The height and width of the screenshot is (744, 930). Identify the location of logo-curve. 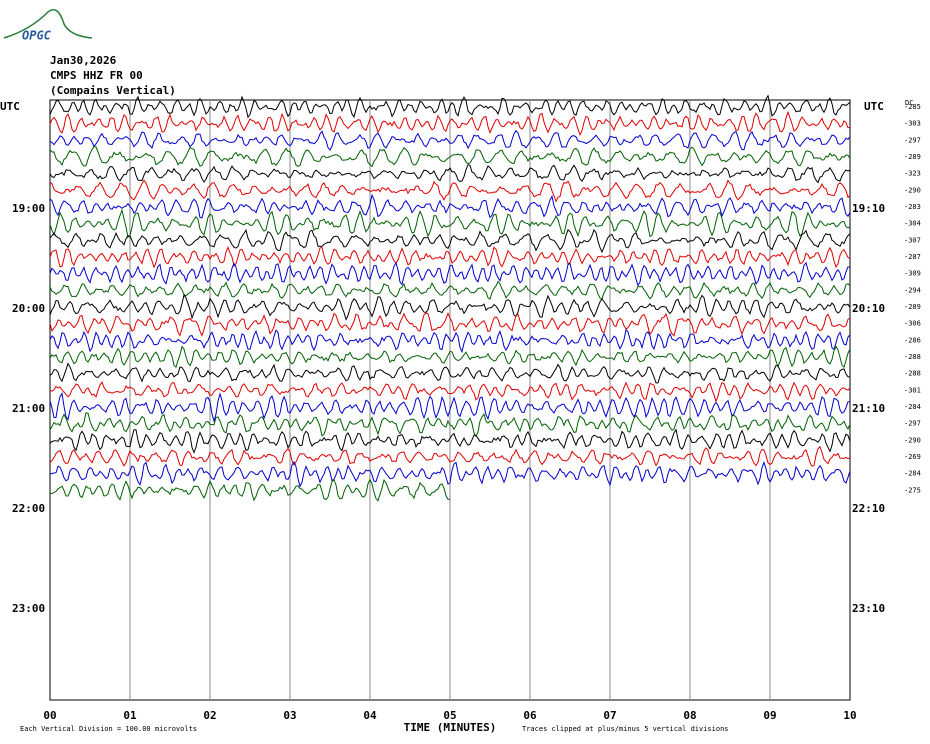
(48, 24).